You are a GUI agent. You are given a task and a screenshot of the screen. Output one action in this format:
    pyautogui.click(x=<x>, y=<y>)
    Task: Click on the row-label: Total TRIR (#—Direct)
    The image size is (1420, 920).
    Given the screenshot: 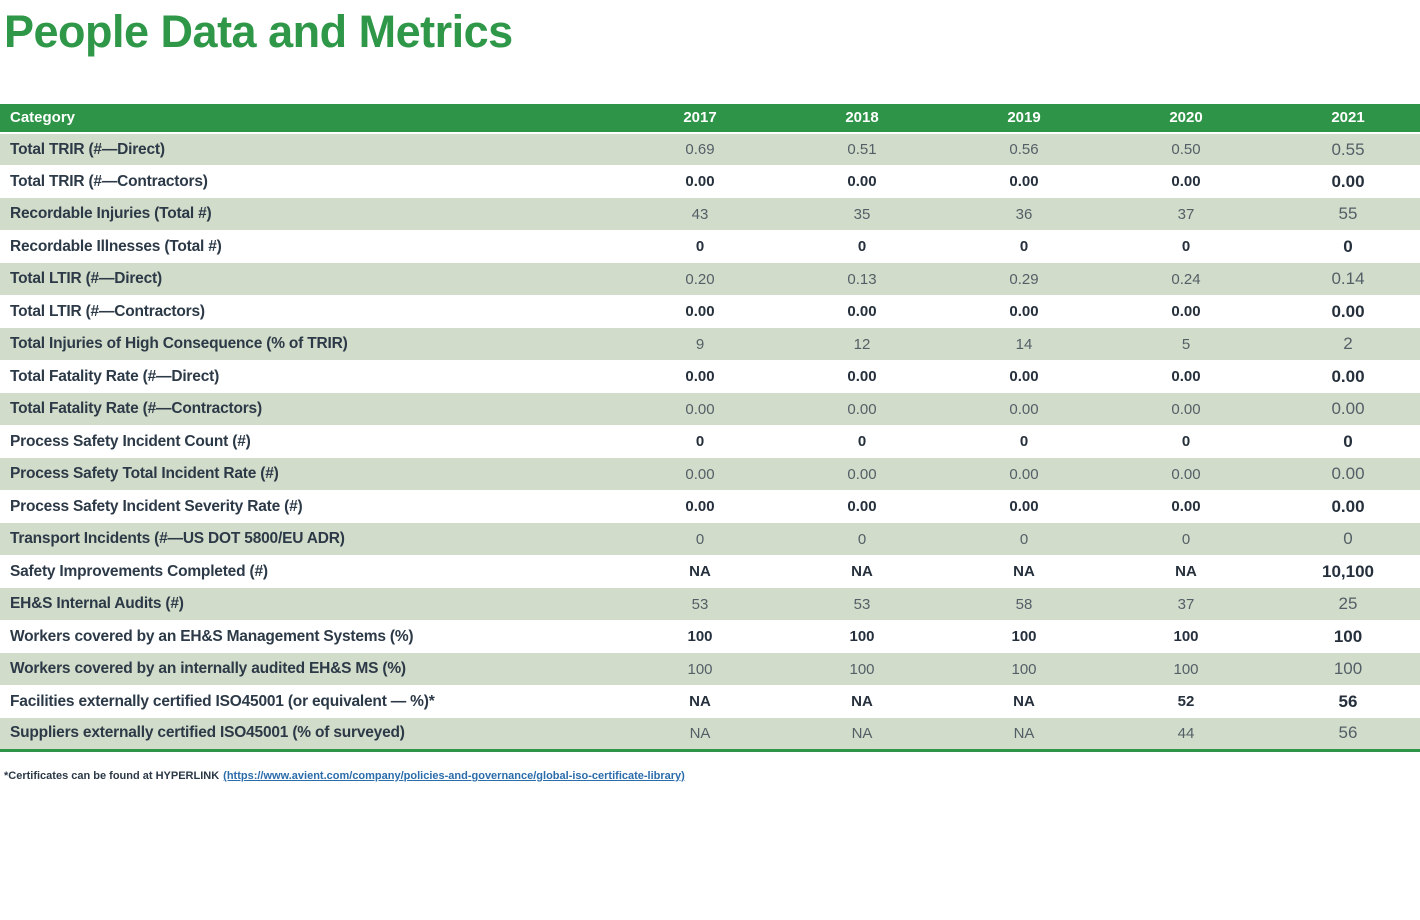 What is the action you would take?
    pyautogui.click(x=87, y=149)
    